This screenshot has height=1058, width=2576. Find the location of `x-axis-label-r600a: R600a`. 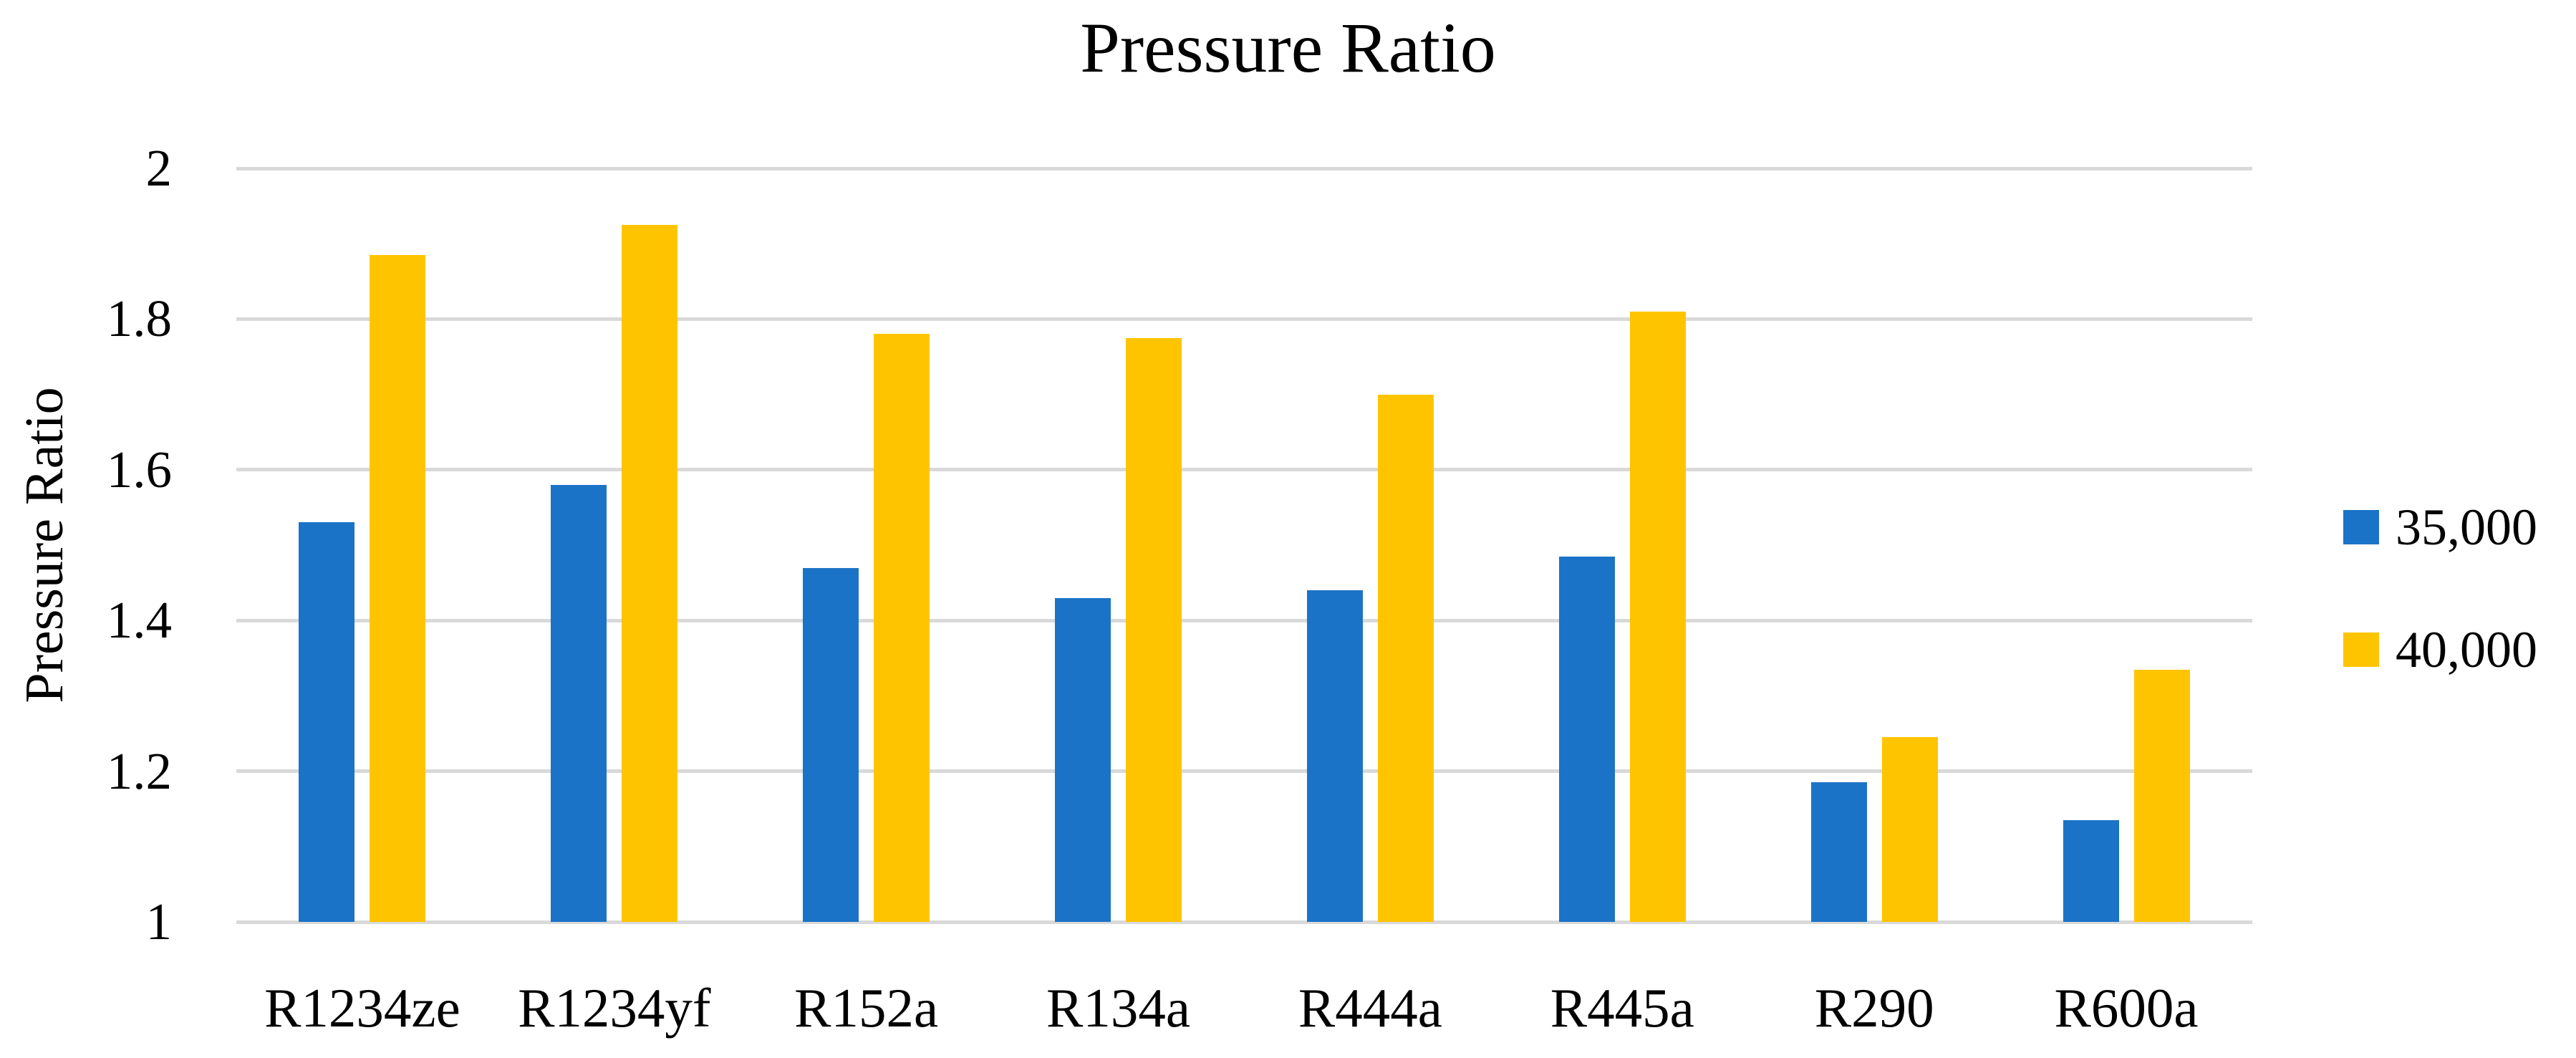

x-axis-label-r600a: R600a is located at coordinates (2126, 1008).